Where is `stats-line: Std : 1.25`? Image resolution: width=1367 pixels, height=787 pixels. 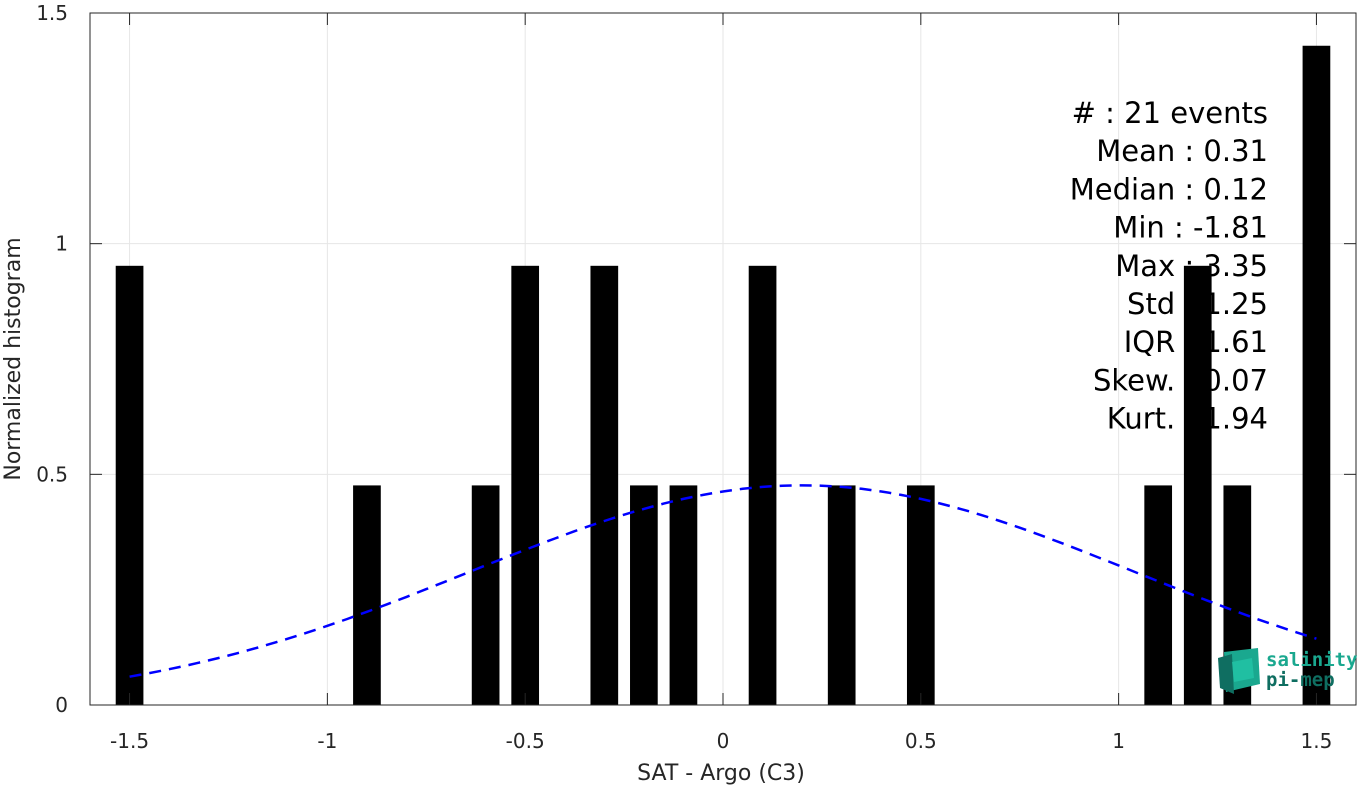 stats-line: Std : 1.25 is located at coordinates (1197, 304).